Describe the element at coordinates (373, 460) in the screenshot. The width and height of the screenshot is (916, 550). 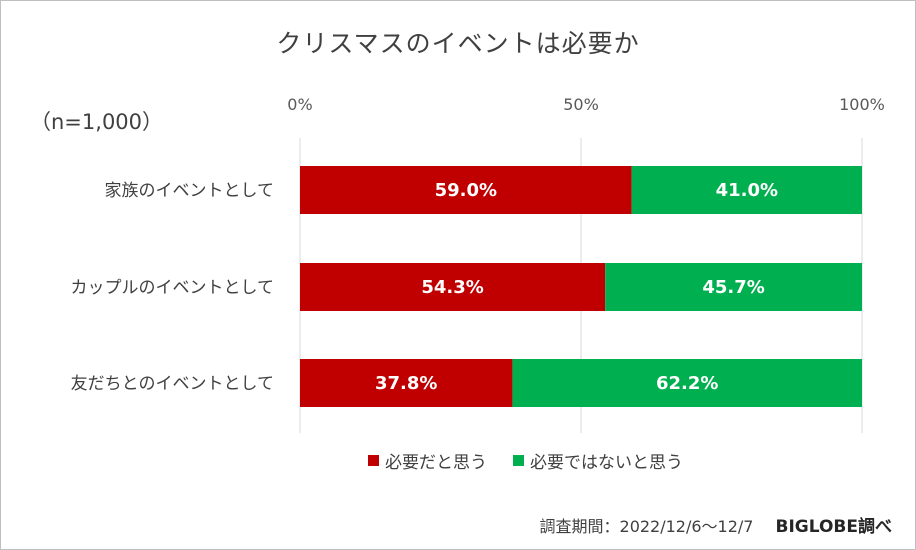
I see `legend-swatch-necessary` at that location.